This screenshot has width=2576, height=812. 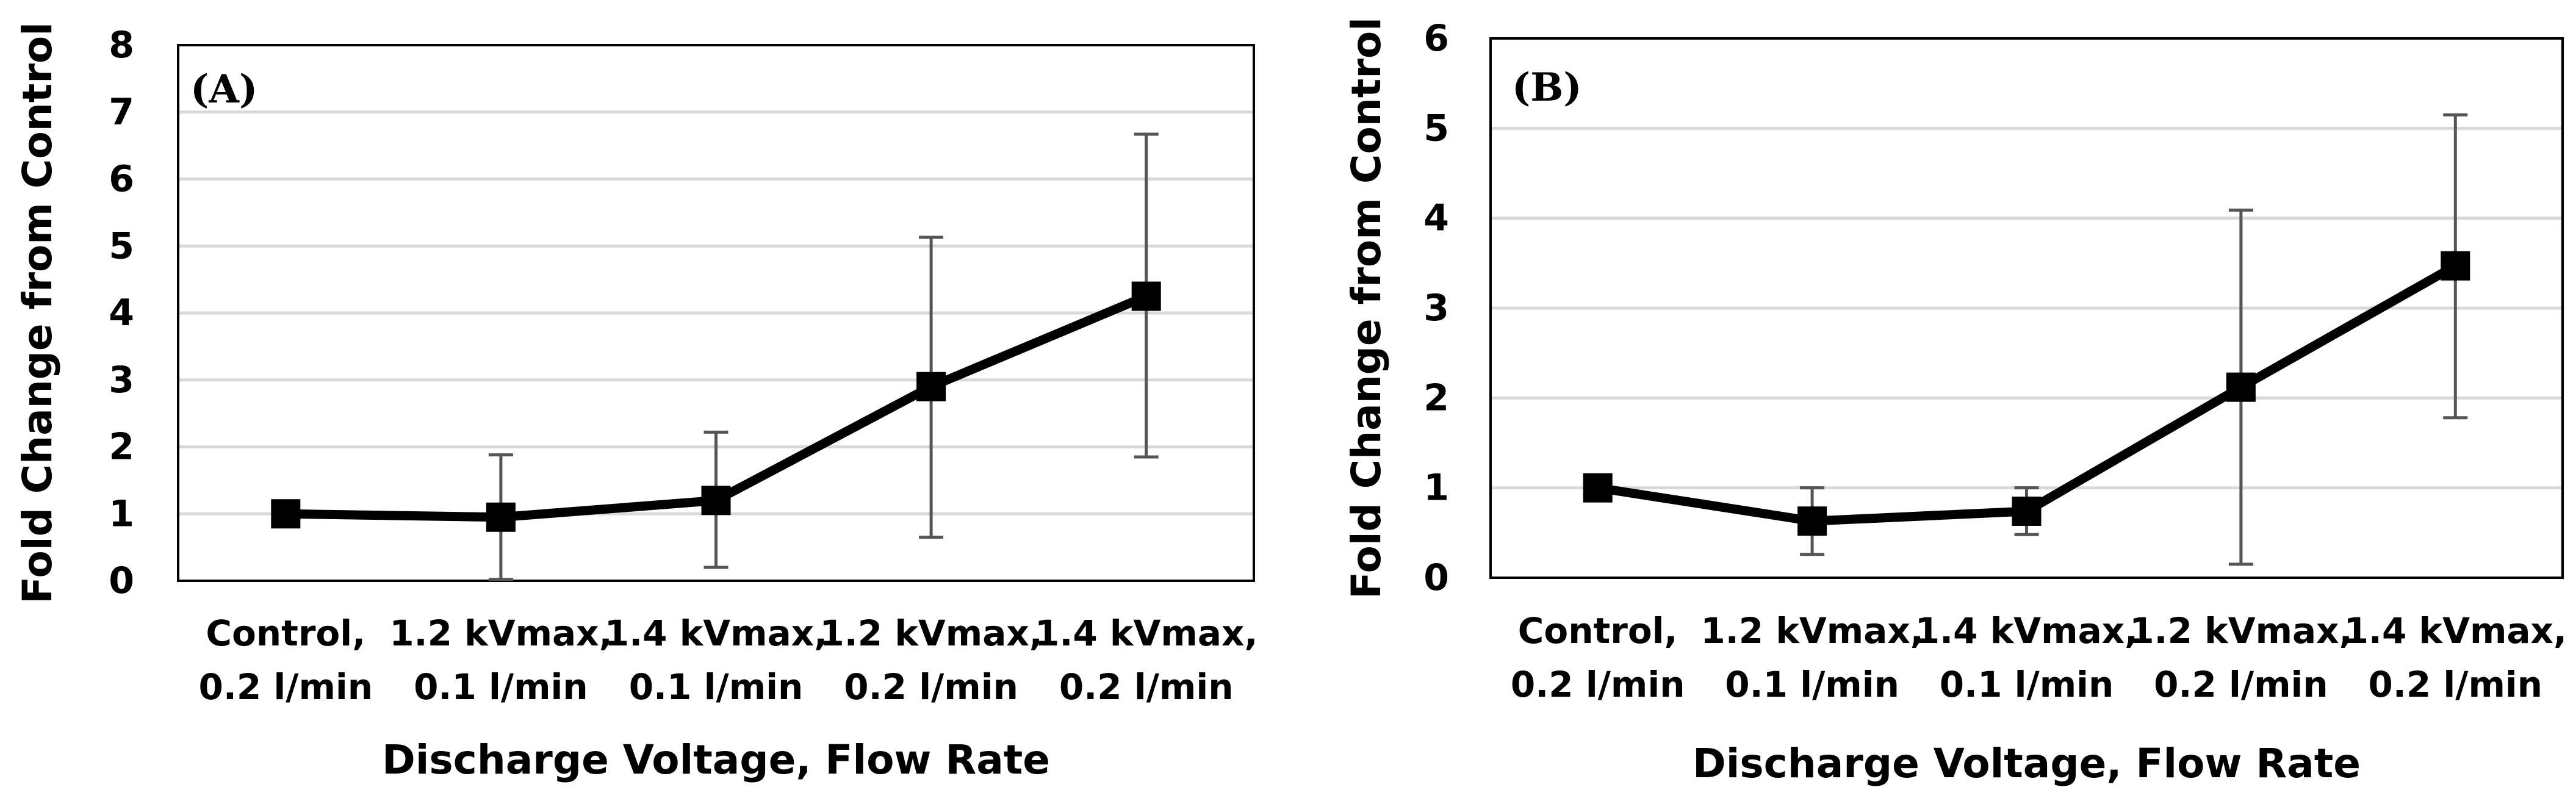 I want to click on panel-label: (A), so click(x=223, y=89).